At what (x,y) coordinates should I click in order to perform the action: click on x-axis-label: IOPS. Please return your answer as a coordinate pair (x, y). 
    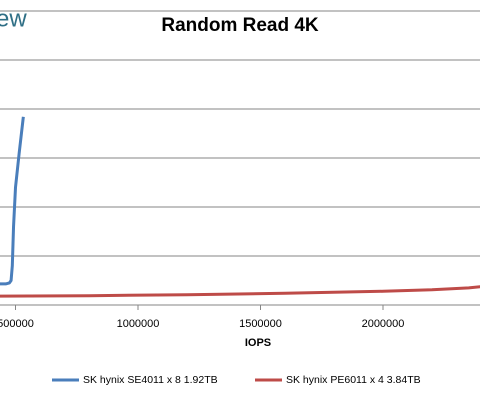
    Looking at the image, I should click on (258, 343).